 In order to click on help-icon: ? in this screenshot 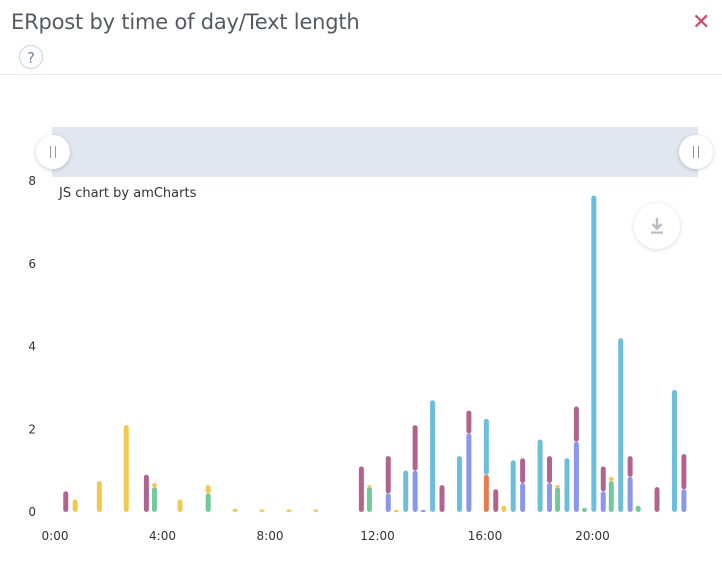, I will do `click(31, 57)`.